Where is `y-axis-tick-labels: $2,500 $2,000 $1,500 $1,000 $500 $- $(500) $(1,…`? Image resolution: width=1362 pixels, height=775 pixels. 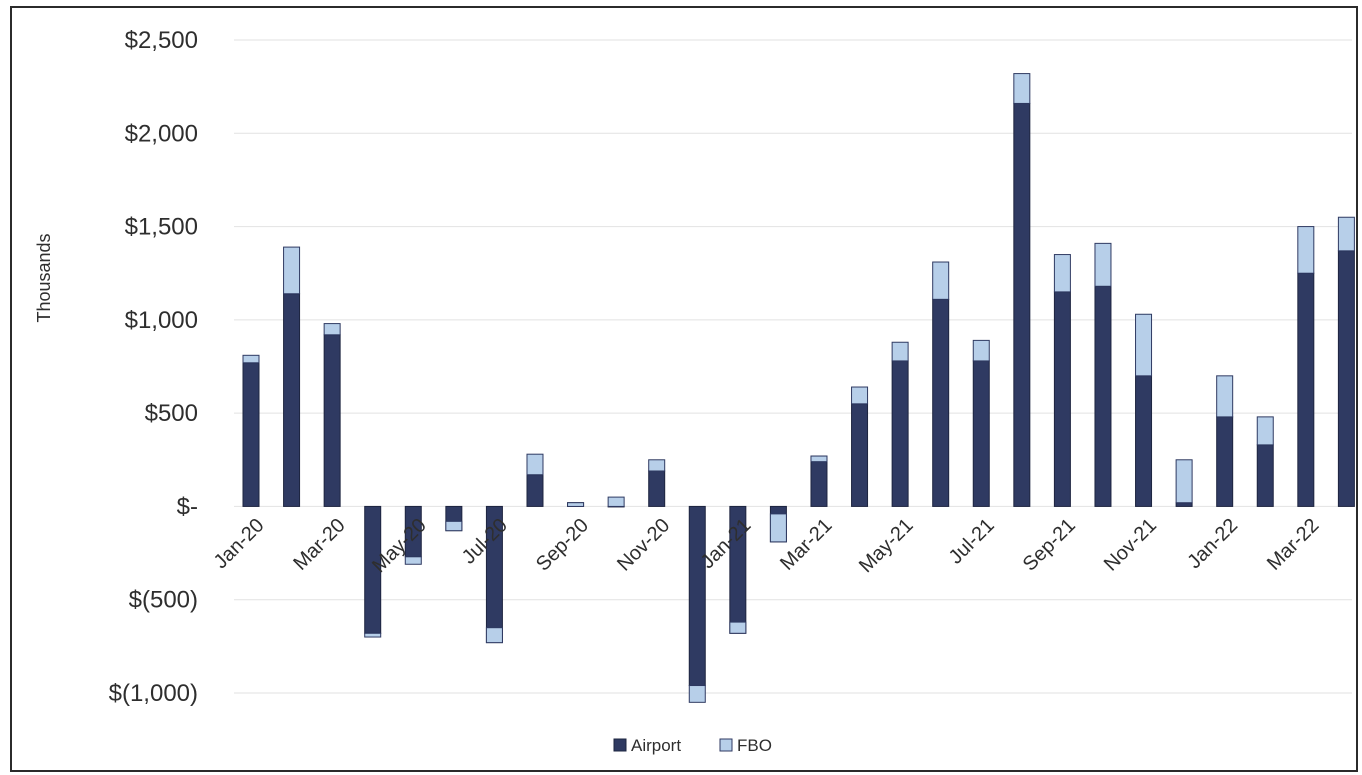
y-axis-tick-labels: $2,500 $2,000 $1,500 $1,000 $500 $- $(500) $(1,… is located at coordinates (153, 367).